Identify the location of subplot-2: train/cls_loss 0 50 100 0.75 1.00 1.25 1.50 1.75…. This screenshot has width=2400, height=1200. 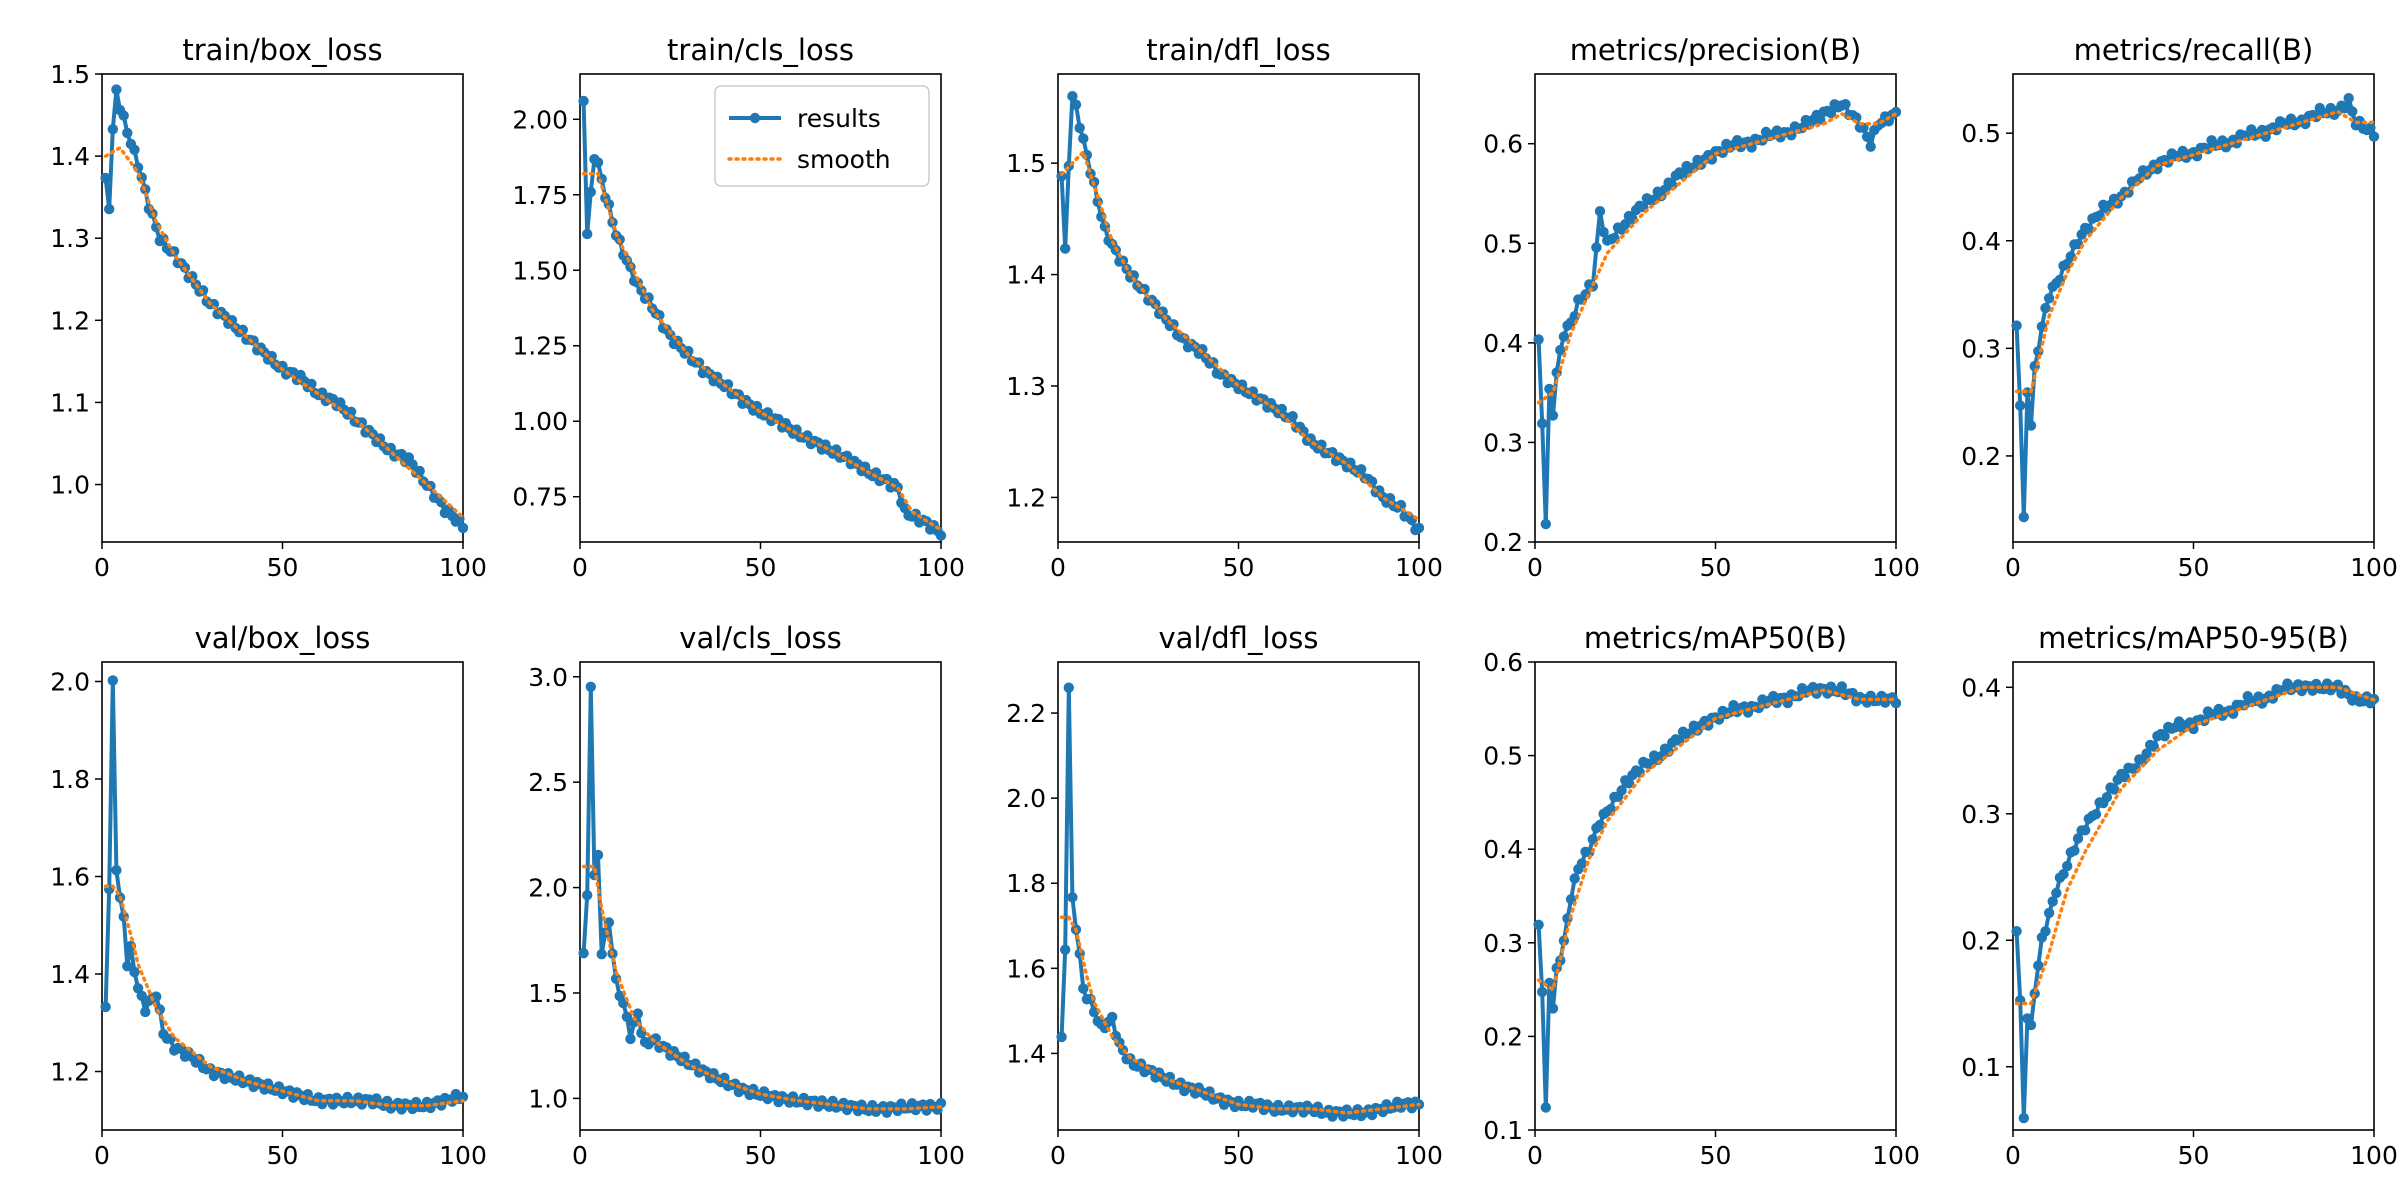
(738, 307).